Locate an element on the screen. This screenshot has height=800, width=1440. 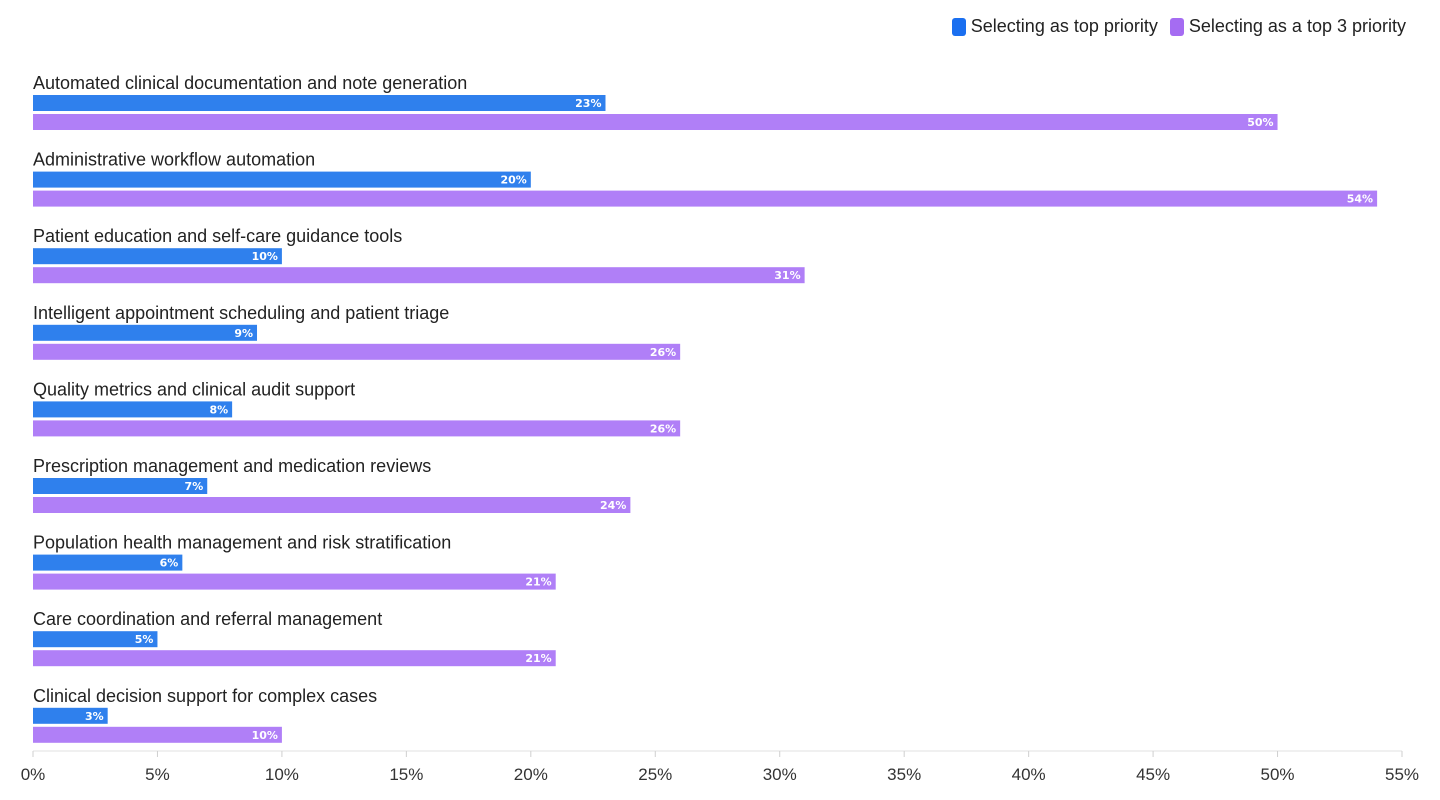
x-tick-label: 20% is located at coordinates (531, 774).